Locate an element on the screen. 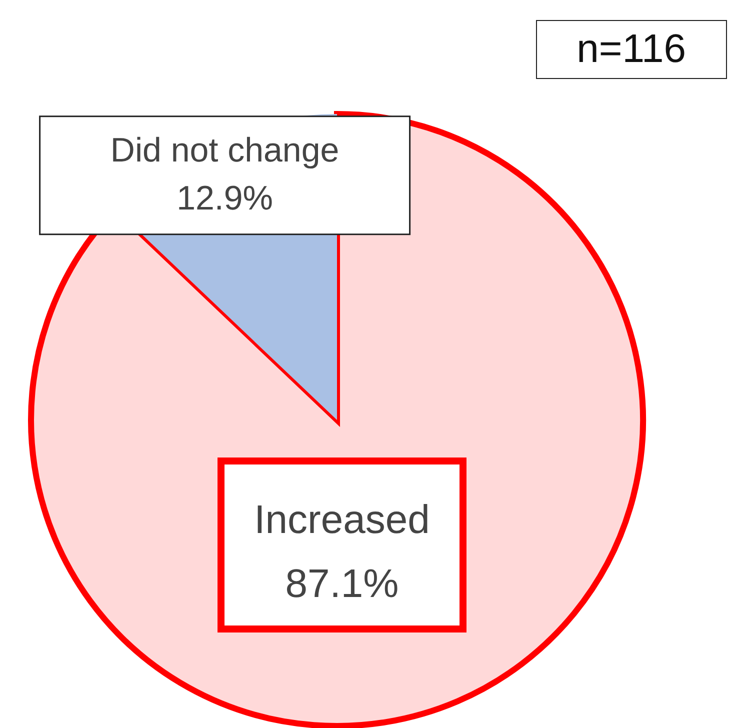 The image size is (741, 728). slice-label: Did not change is located at coordinates (225, 150).